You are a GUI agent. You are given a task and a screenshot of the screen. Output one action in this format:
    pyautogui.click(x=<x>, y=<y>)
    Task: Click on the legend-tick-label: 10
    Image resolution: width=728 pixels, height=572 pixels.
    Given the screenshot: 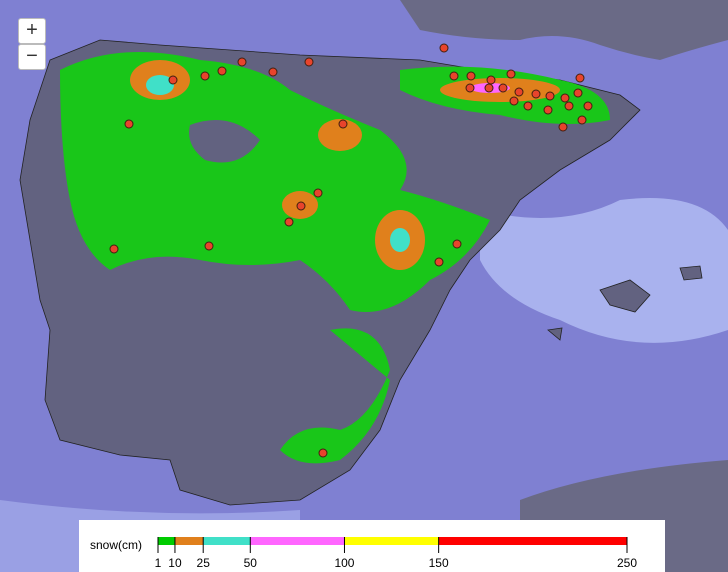 What is the action you would take?
    pyautogui.click(x=175, y=563)
    